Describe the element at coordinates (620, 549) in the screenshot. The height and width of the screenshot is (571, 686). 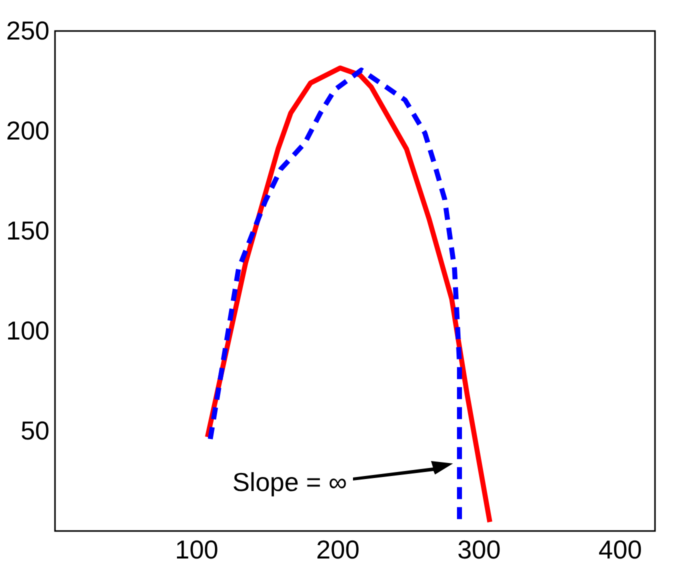
I see `x-tick-label: 400` at that location.